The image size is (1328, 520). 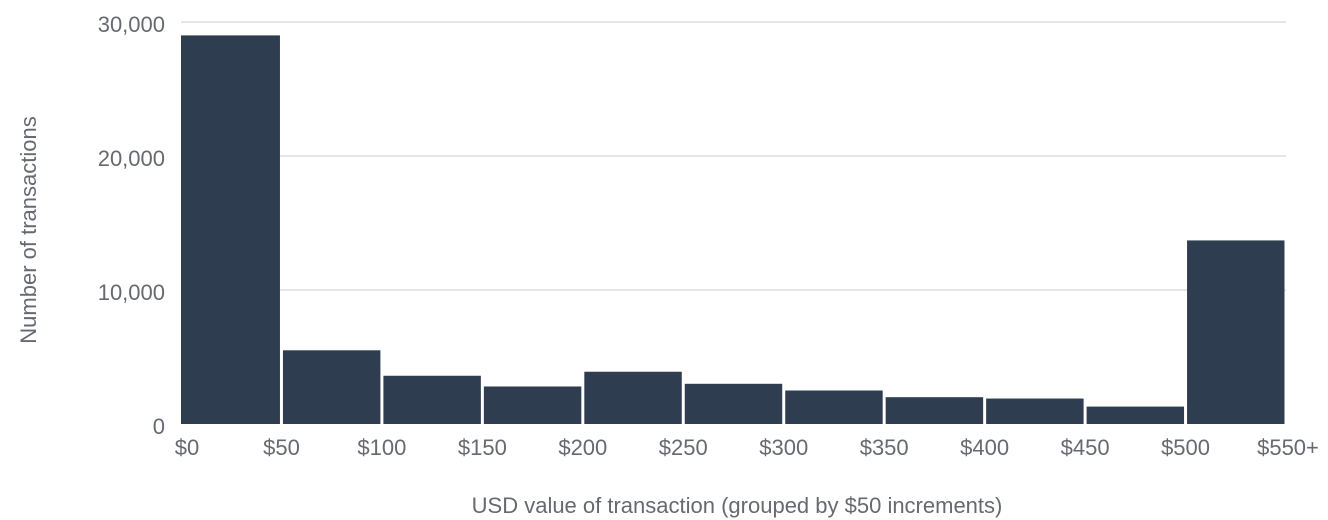 I want to click on x-tick-label: $50, so click(x=281, y=447).